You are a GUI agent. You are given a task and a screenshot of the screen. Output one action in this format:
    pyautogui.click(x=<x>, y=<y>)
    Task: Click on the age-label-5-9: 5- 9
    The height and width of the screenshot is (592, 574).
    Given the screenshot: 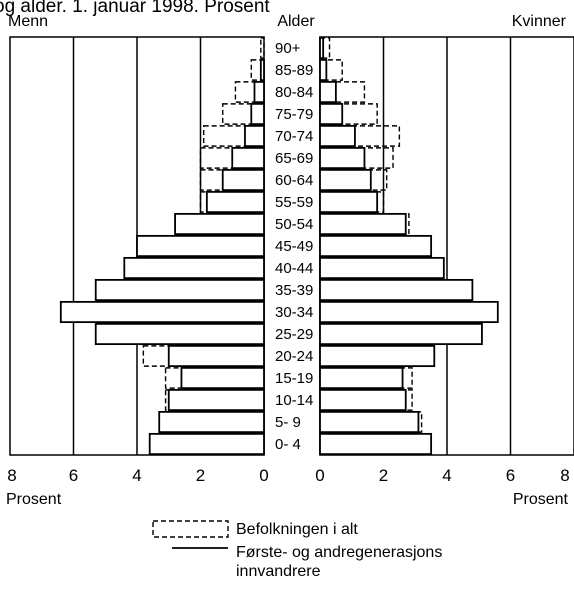 What is the action you would take?
    pyautogui.click(x=288, y=422)
    